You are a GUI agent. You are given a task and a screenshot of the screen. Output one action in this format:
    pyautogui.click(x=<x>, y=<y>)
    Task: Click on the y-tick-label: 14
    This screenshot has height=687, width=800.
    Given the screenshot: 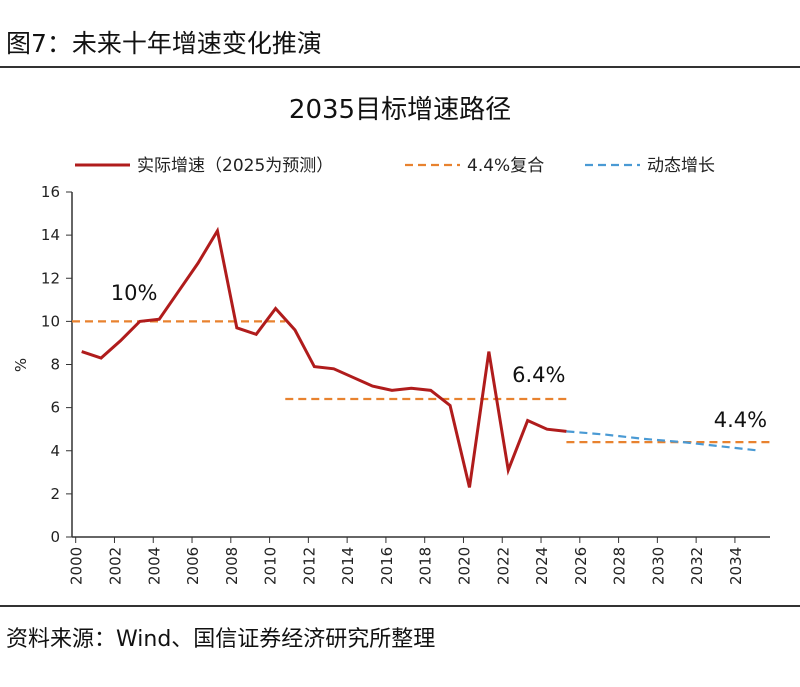 What is the action you would take?
    pyautogui.click(x=50, y=235)
    